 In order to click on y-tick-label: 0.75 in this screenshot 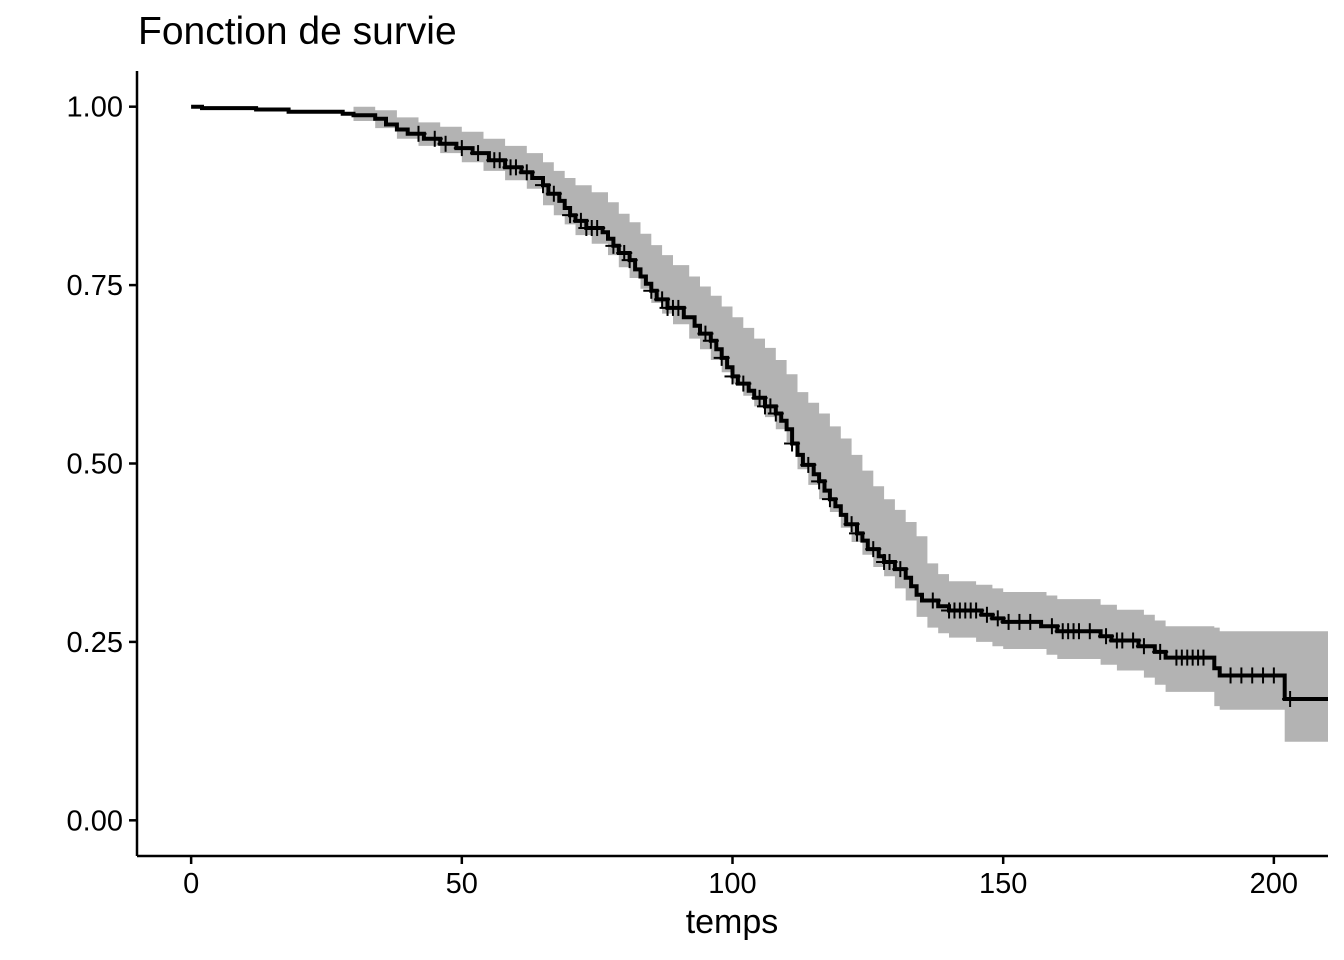, I will do `click(95, 286)`.